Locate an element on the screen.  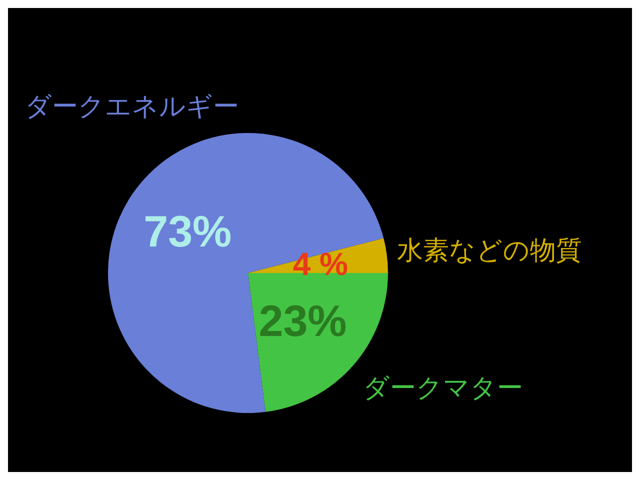
data-label: 73% is located at coordinates (188, 231).